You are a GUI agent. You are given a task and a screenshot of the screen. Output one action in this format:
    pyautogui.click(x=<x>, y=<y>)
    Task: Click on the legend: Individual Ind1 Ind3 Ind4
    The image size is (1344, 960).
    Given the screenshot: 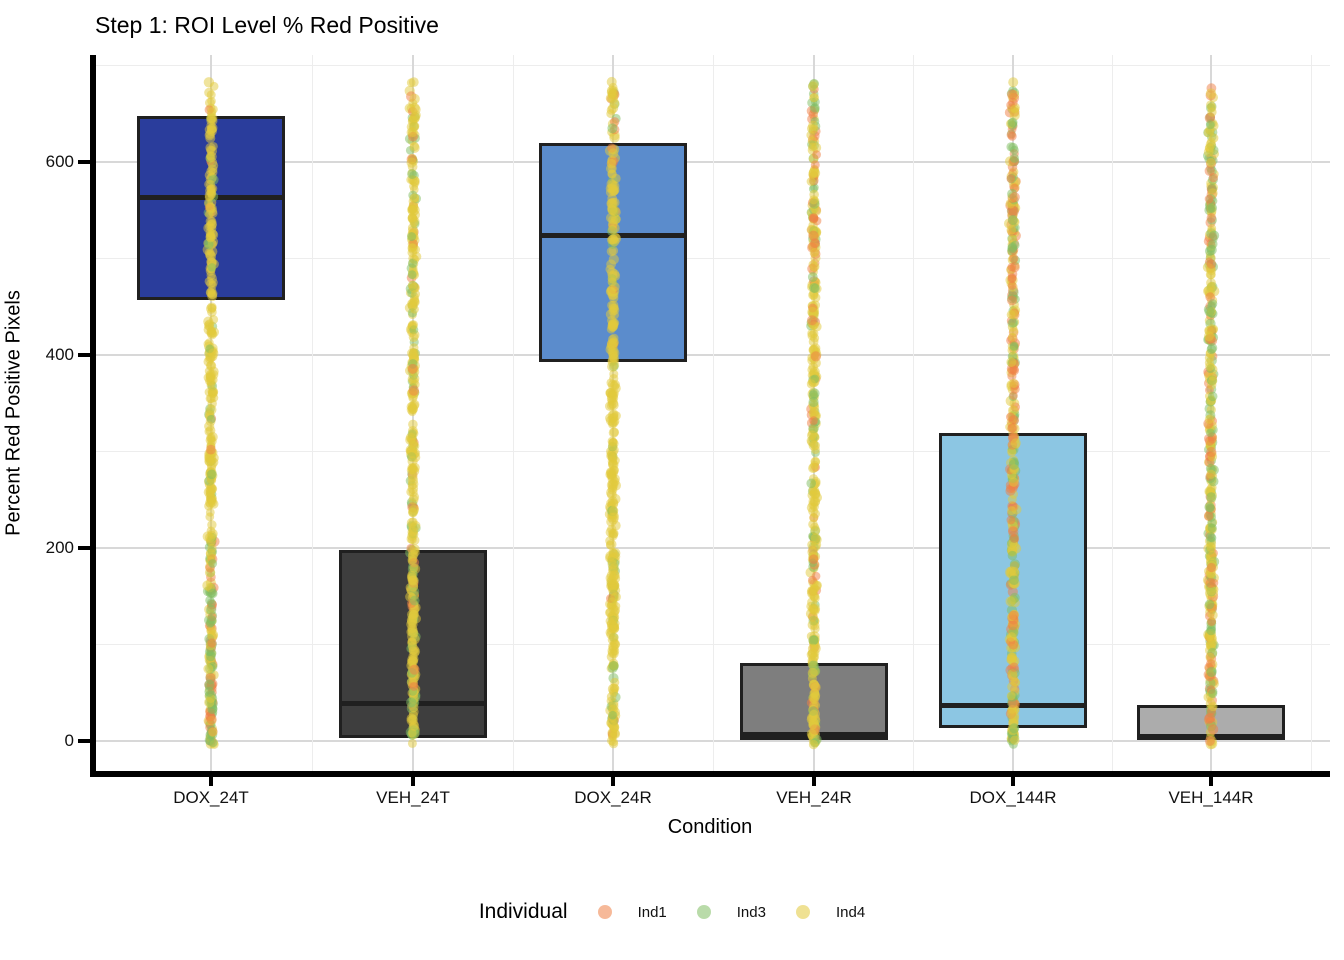 What is the action you would take?
    pyautogui.click(x=672, y=912)
    